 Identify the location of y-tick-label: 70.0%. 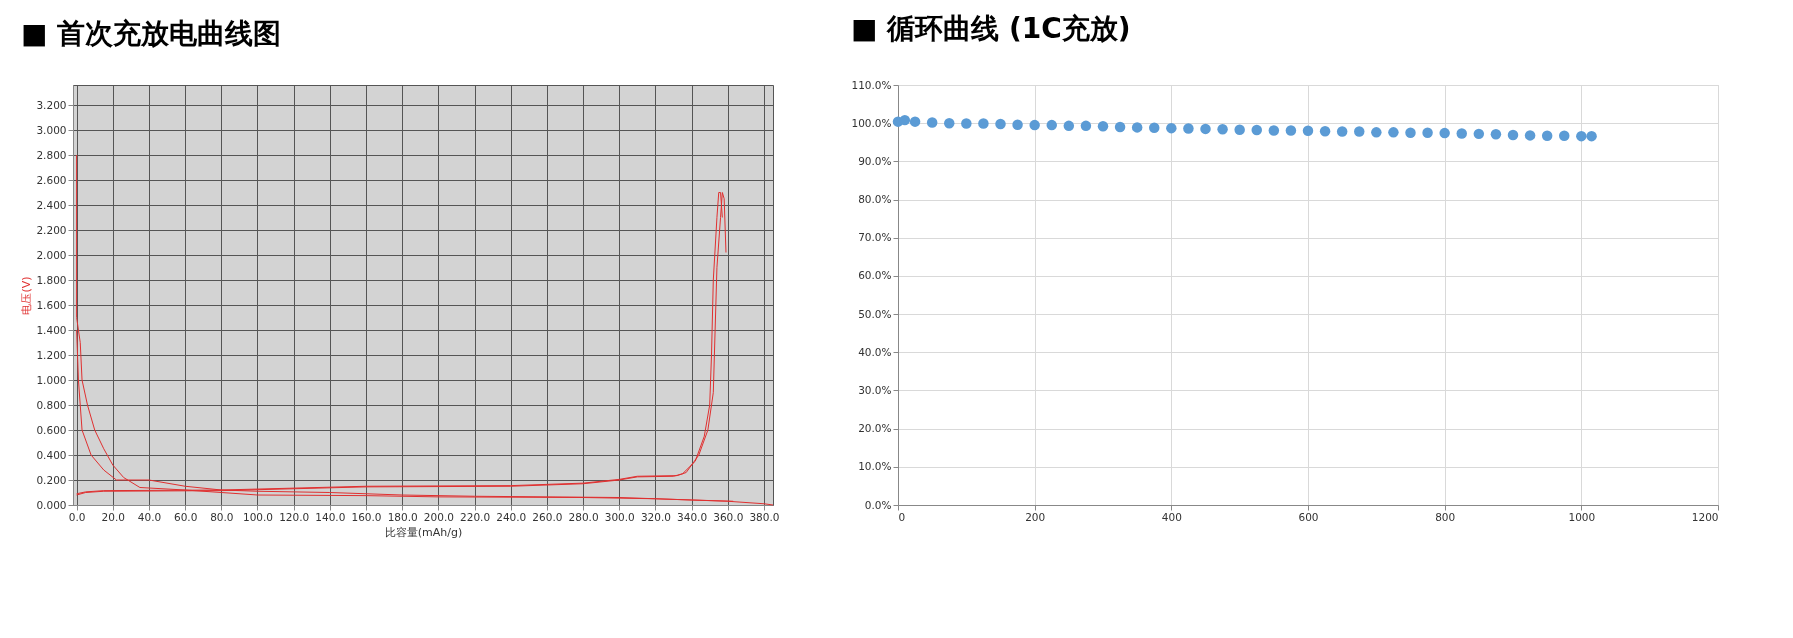
(875, 237).